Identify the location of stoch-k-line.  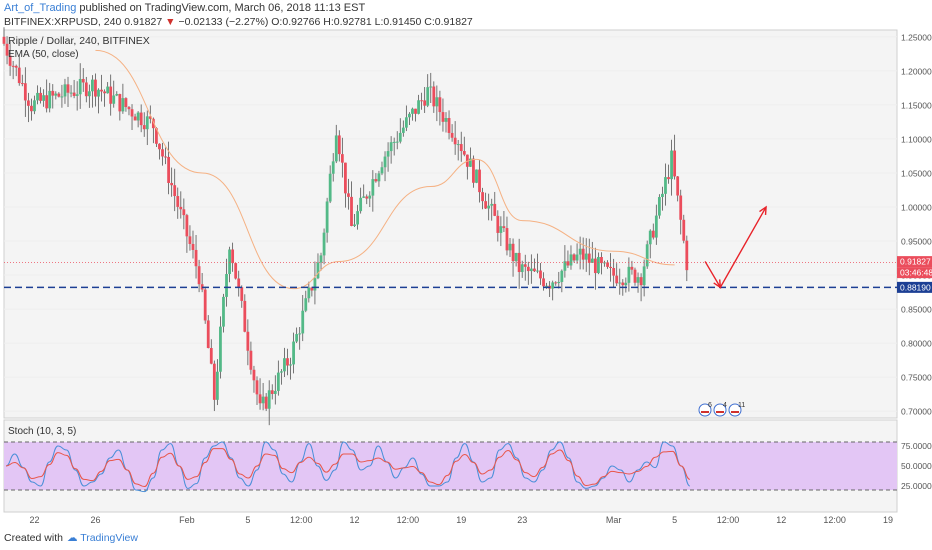
(348, 467).